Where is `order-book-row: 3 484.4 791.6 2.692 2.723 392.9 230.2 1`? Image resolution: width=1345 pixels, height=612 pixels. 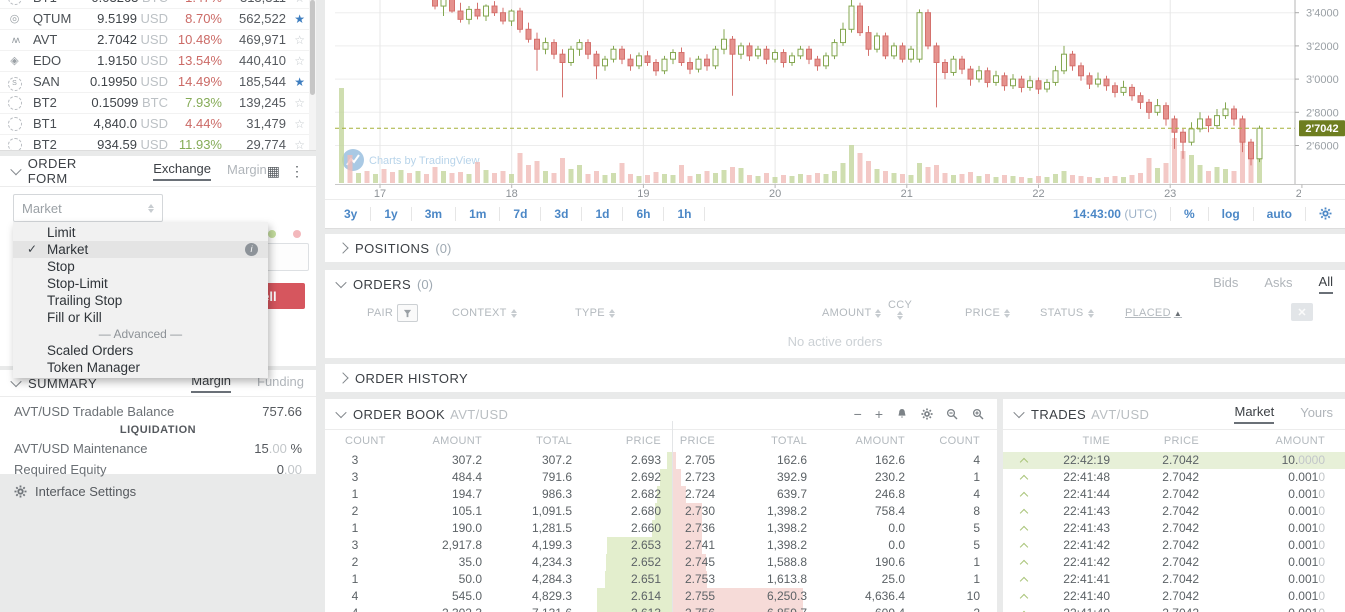
order-book-row: 3 484.4 791.6 2.692 2.723 392.9 230.2 1 is located at coordinates (661, 477).